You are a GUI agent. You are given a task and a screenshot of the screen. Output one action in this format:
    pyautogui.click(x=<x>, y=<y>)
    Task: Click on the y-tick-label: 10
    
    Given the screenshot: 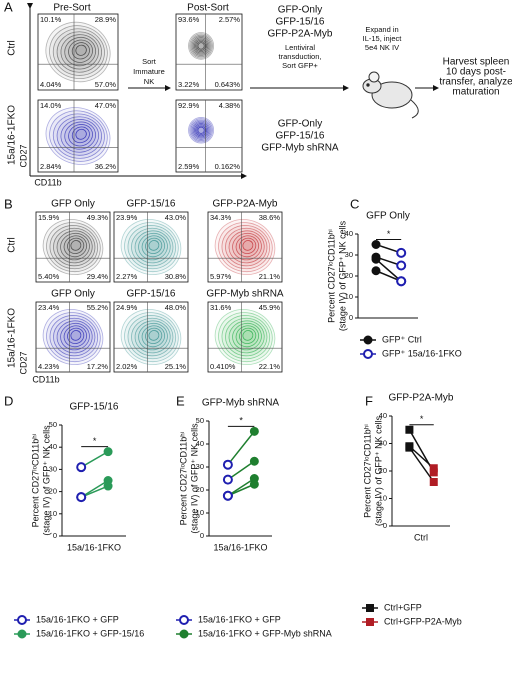 What is the action you would take?
    pyautogui.click(x=383, y=497)
    